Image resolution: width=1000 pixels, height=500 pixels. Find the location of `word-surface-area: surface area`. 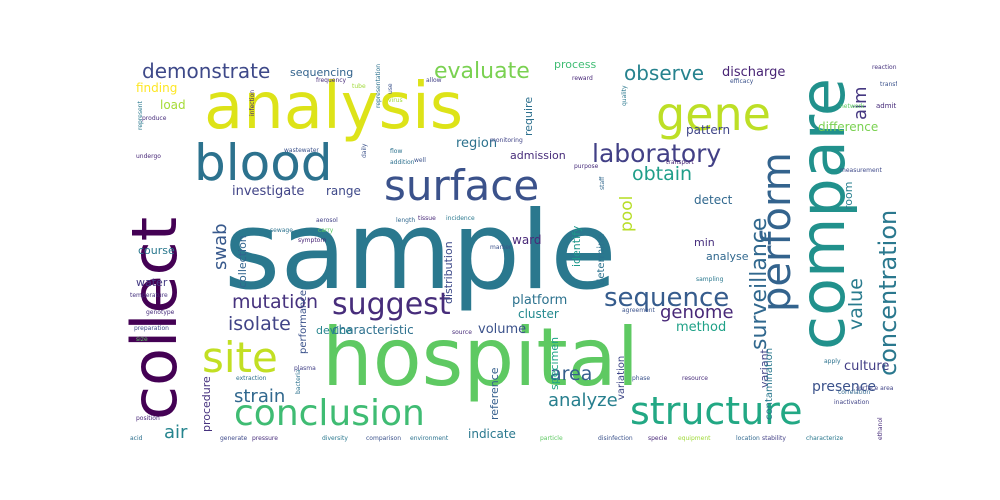

word-surface-area: surface area is located at coordinates (875, 388).